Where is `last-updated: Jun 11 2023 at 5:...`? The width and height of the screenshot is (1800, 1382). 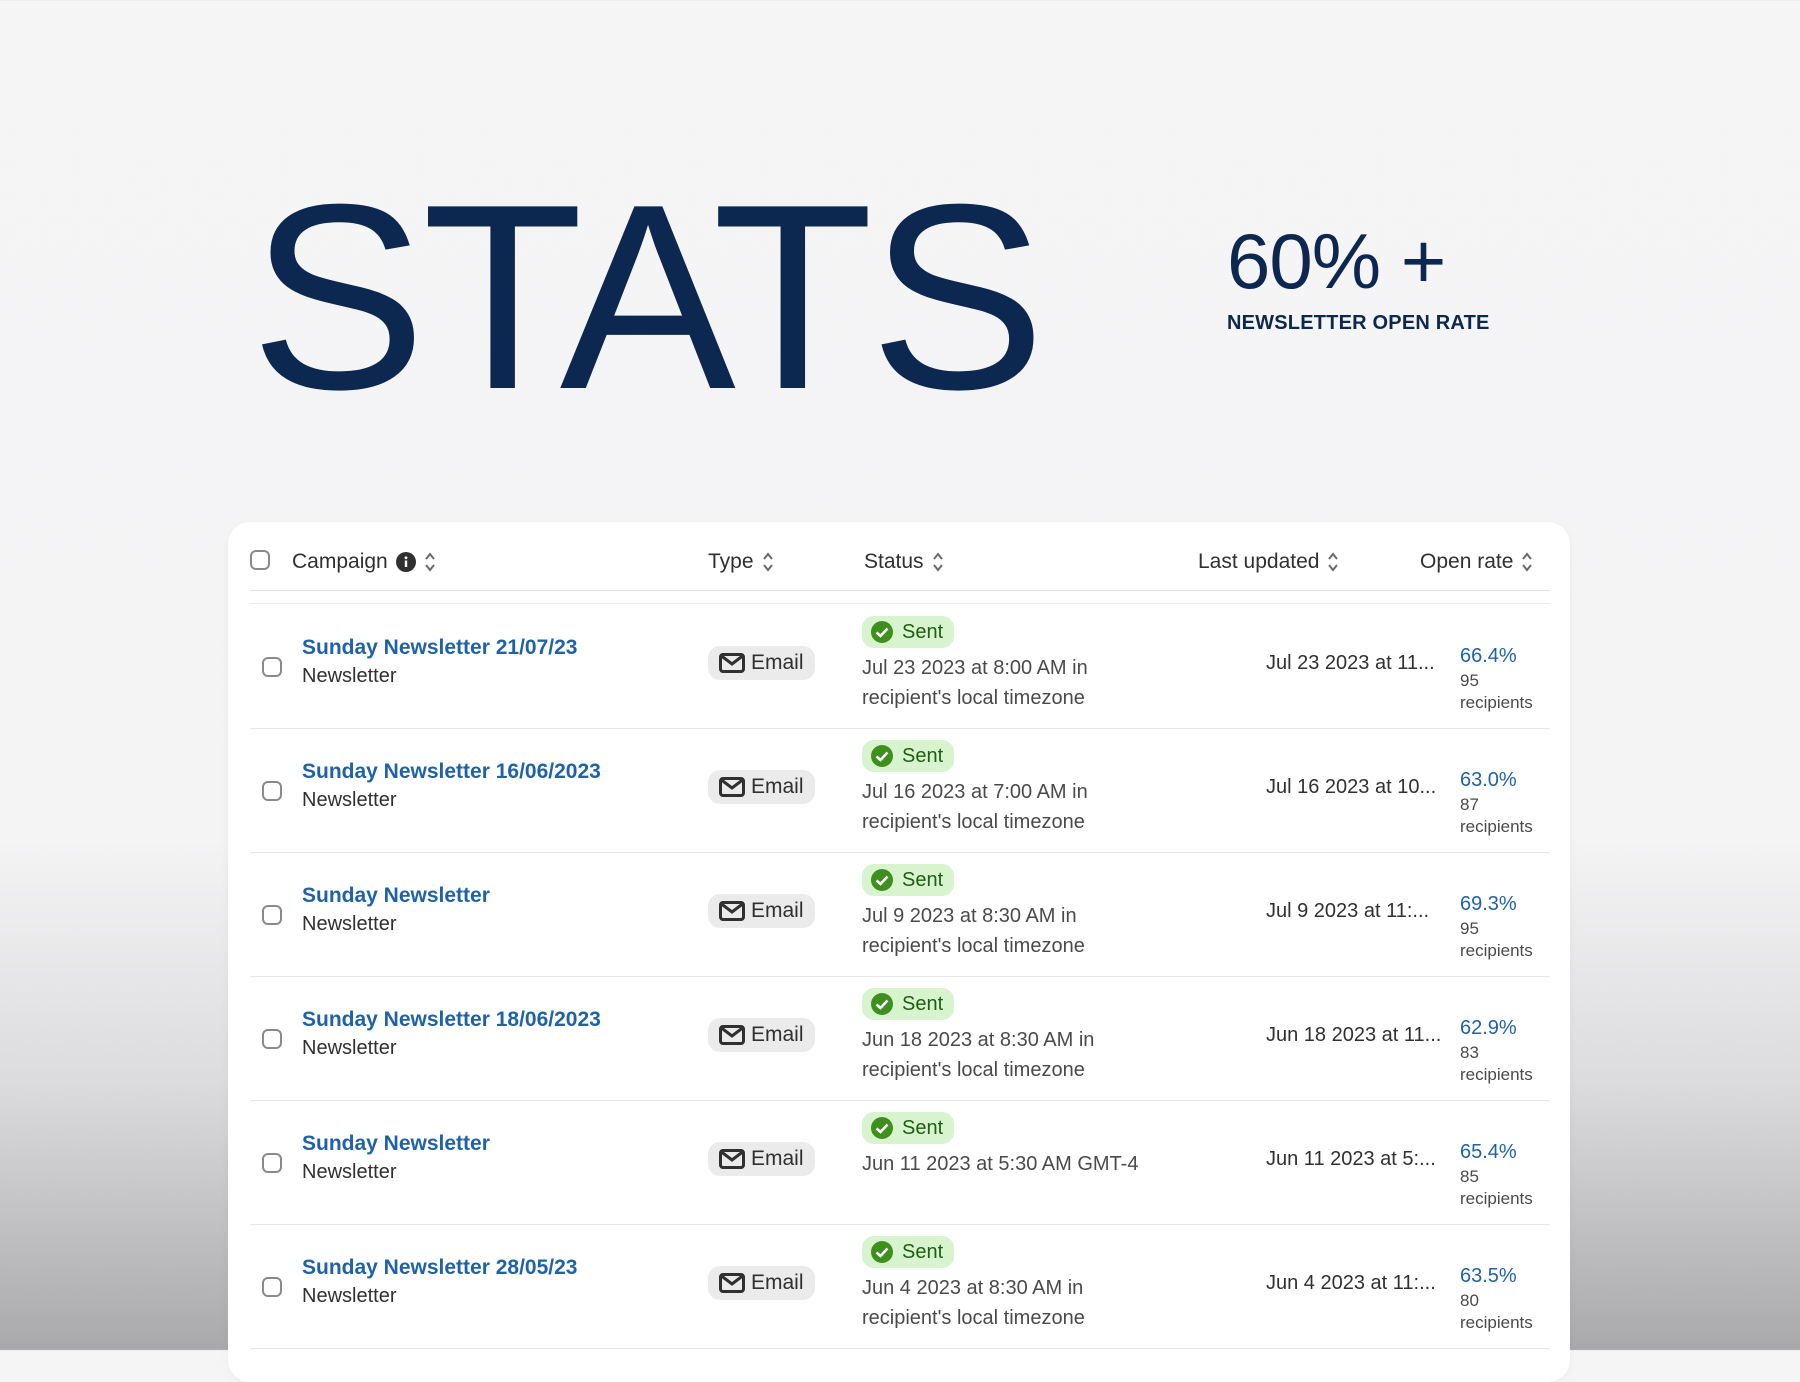 last-updated: Jun 11 2023 at 5:... is located at coordinates (1351, 1159).